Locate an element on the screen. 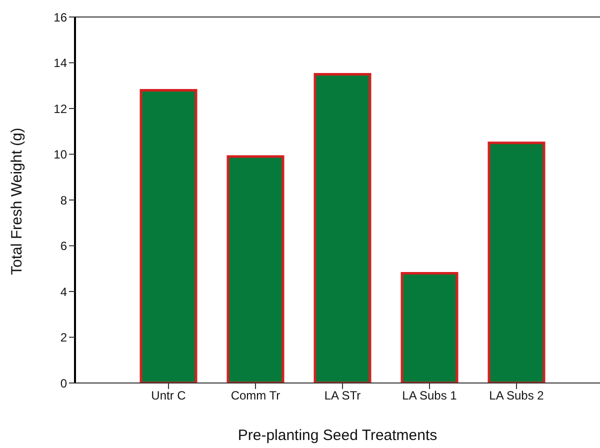 The height and width of the screenshot is (448, 600). x-tick-label: Comm Tr is located at coordinates (255, 395).